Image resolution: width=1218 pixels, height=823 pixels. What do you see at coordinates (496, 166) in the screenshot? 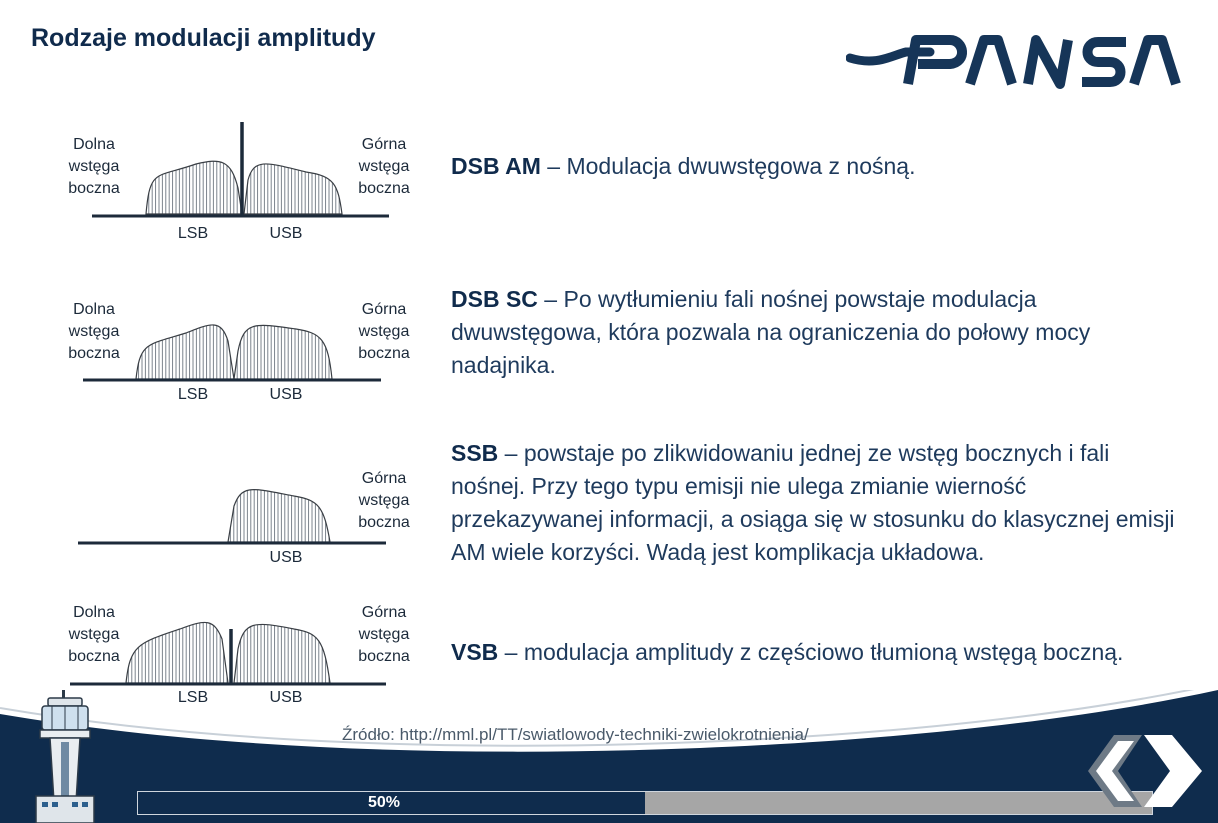
I see `description-term: DSB AM` at bounding box center [496, 166].